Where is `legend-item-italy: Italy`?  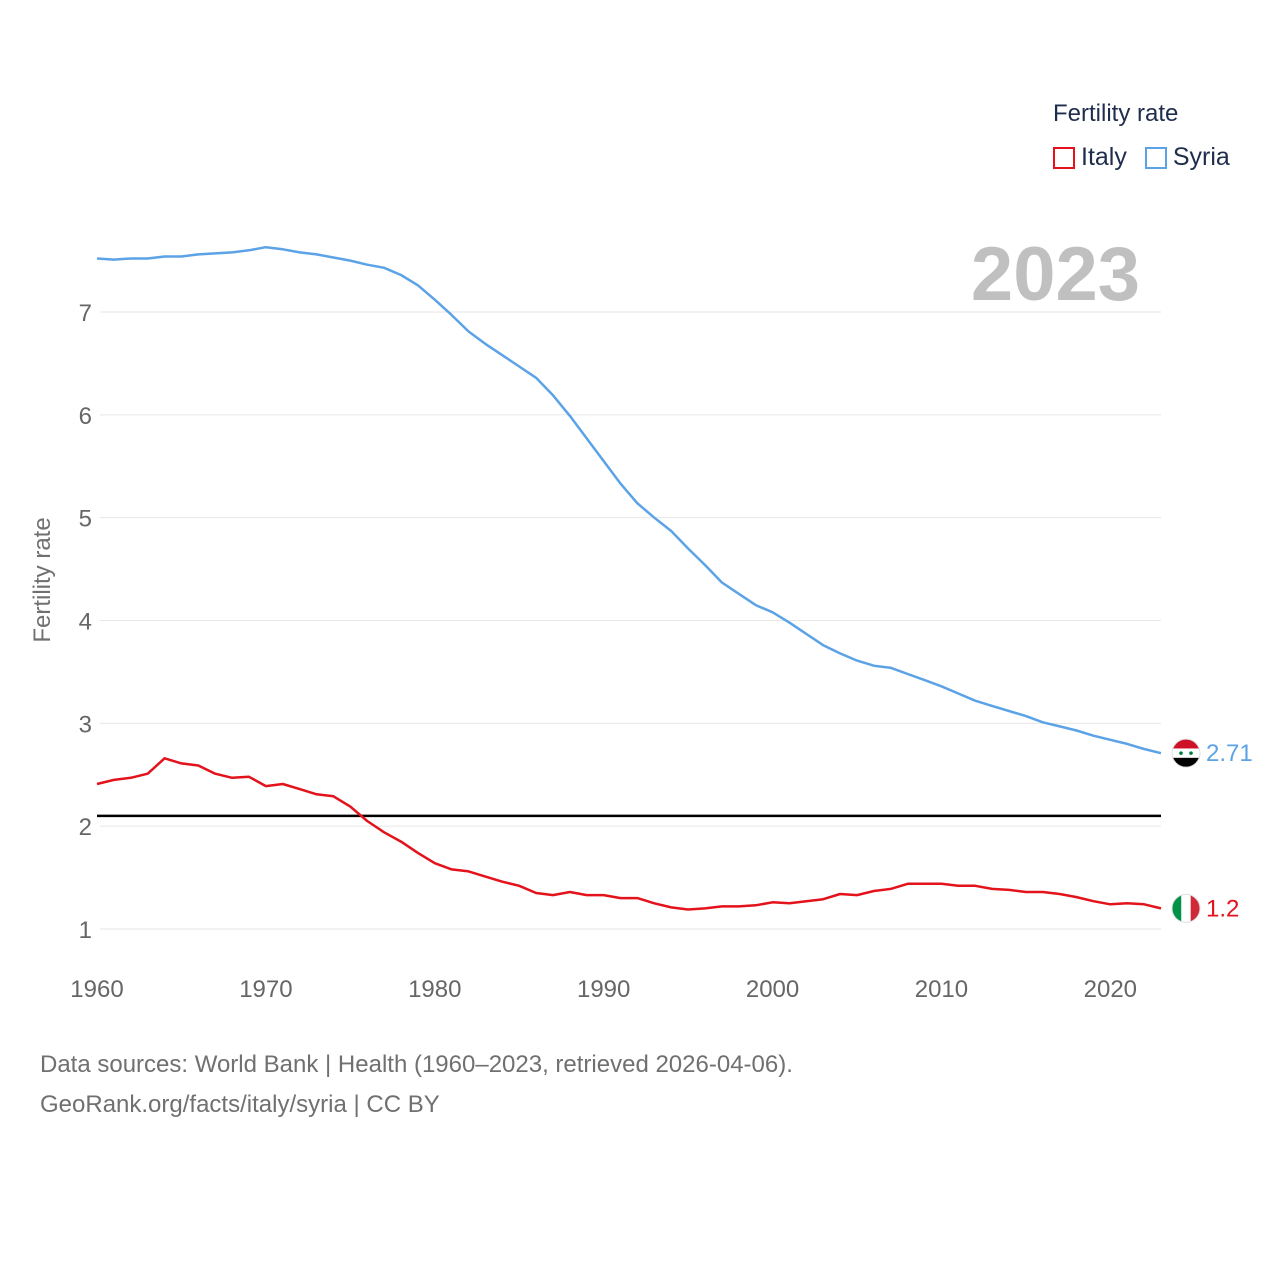
legend-item-italy: Italy is located at coordinates (1090, 157).